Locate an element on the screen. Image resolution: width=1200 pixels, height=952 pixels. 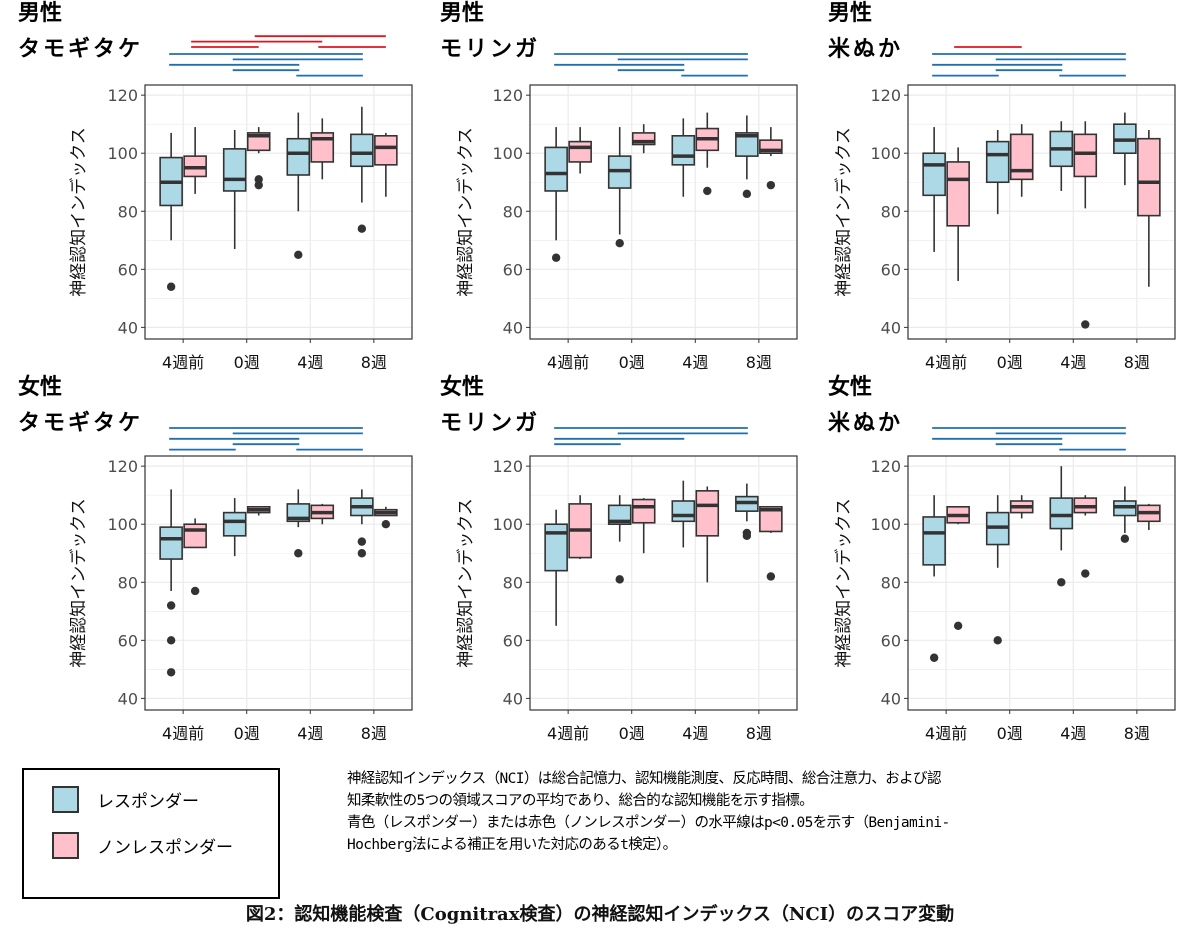
panel-title: 女性 is located at coordinates (850, 387).